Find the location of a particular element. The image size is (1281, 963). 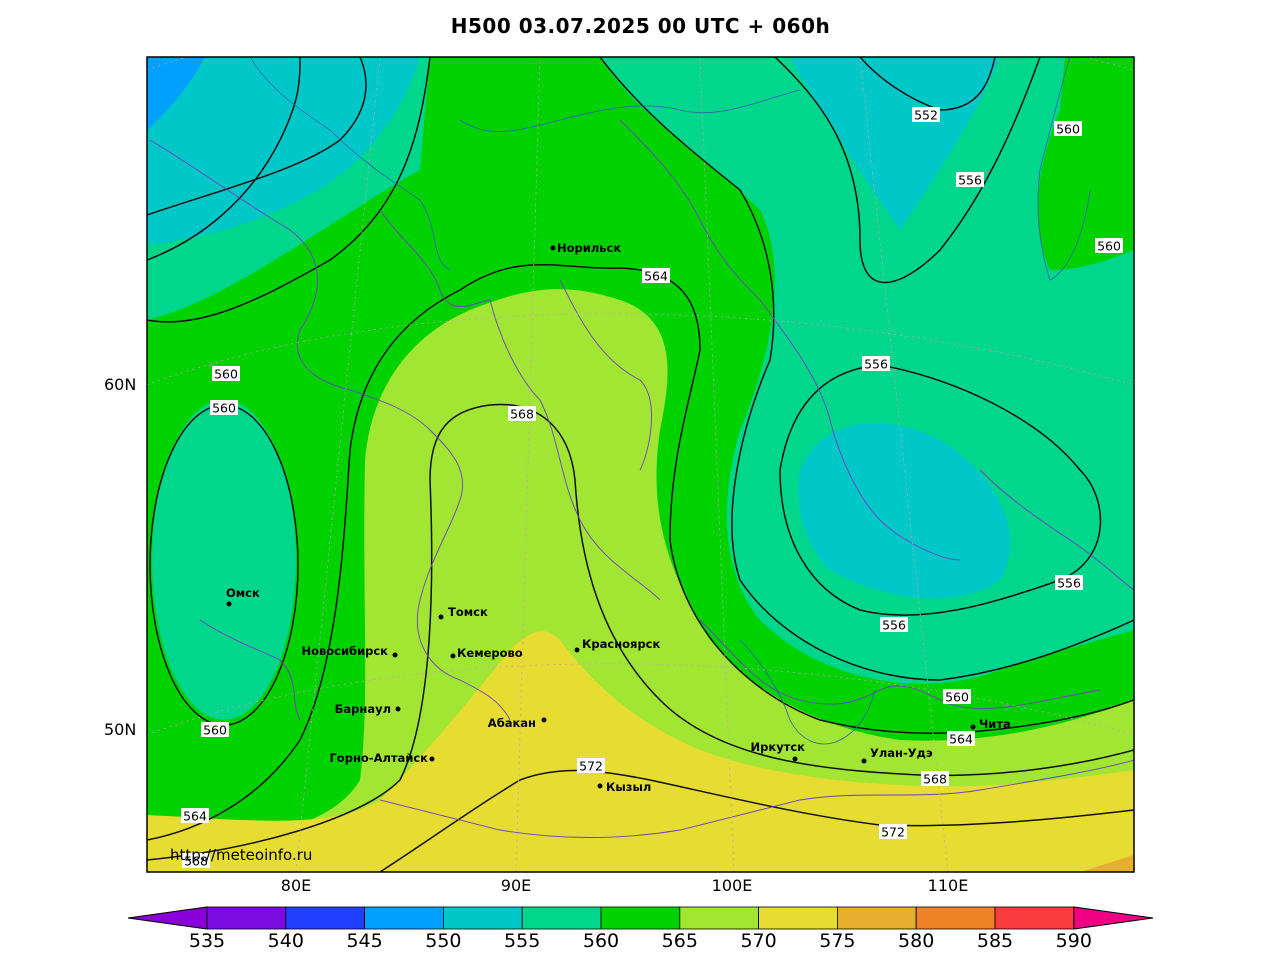

map-title: H500 03.07.2025 00 UTC + 060h is located at coordinates (640, 26).